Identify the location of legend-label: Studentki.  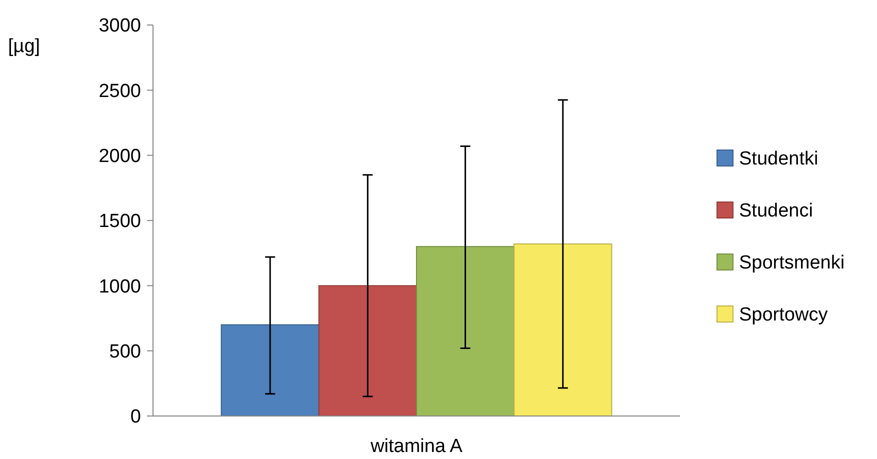
(778, 159).